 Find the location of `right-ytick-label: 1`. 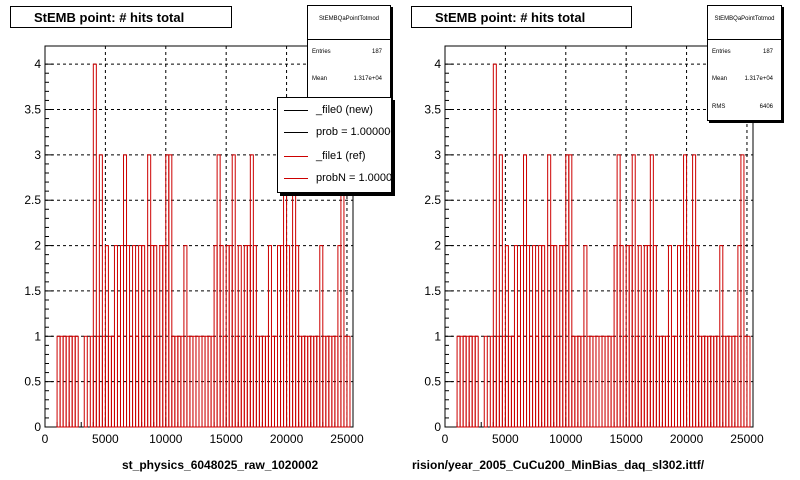

right-ytick-label: 1 is located at coordinates (437, 336).